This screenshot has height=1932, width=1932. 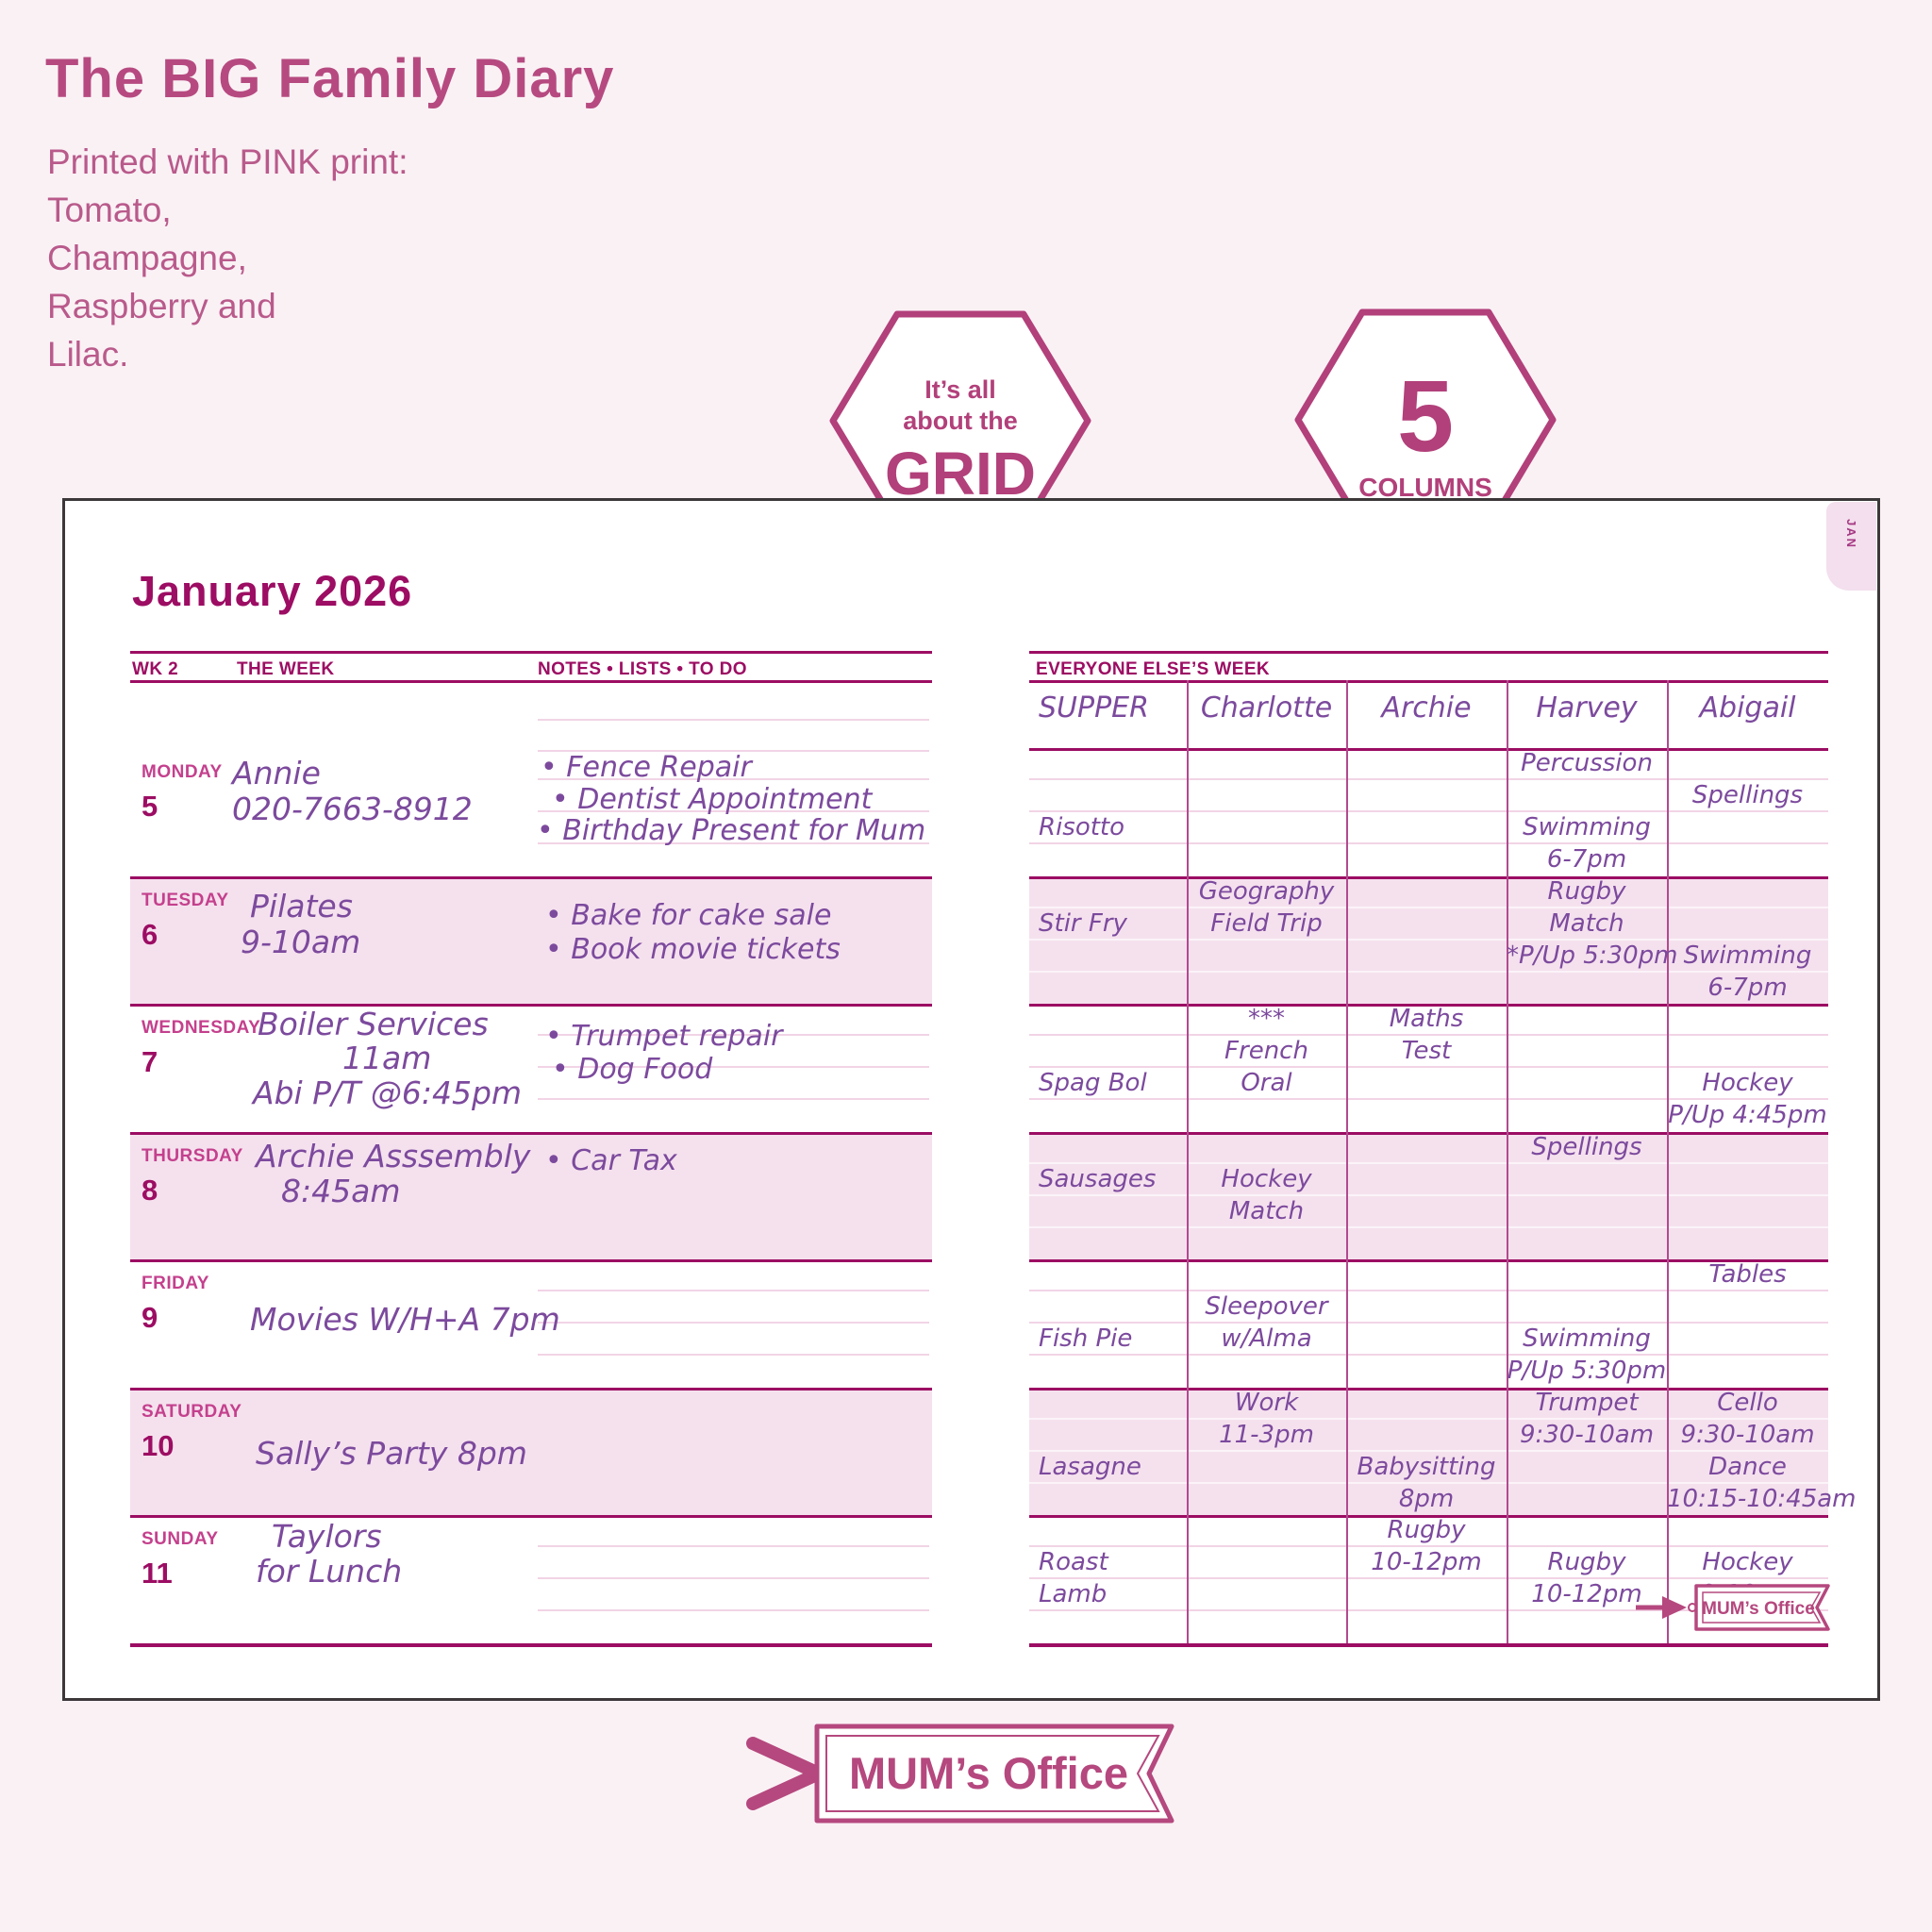 I want to click on grid-cell-entry: Stir Fry, so click(x=1083, y=923).